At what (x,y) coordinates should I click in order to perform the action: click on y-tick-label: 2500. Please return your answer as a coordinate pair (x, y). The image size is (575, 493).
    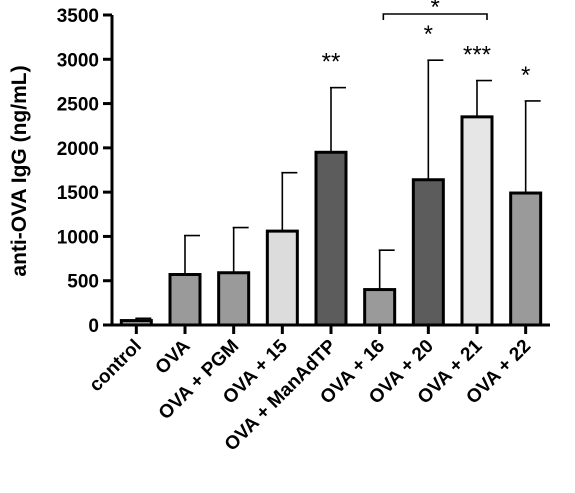
    Looking at the image, I should click on (78, 105).